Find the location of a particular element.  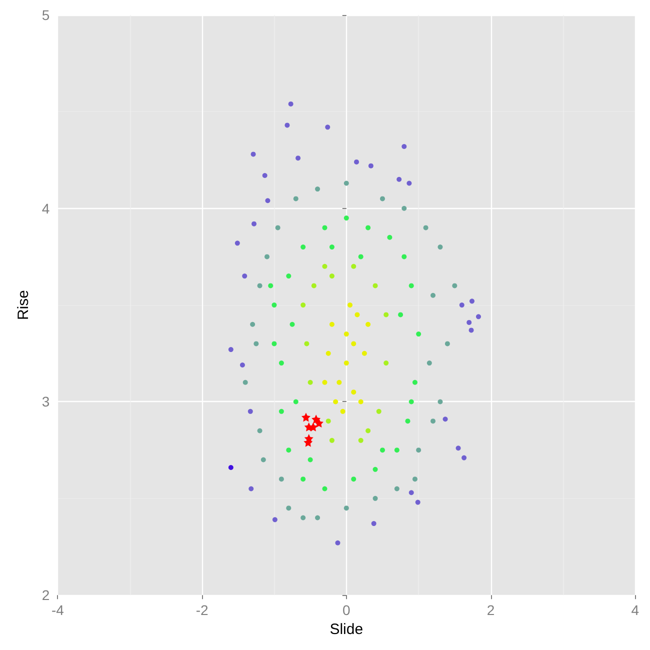

x-tick-label: 0 is located at coordinates (346, 610).